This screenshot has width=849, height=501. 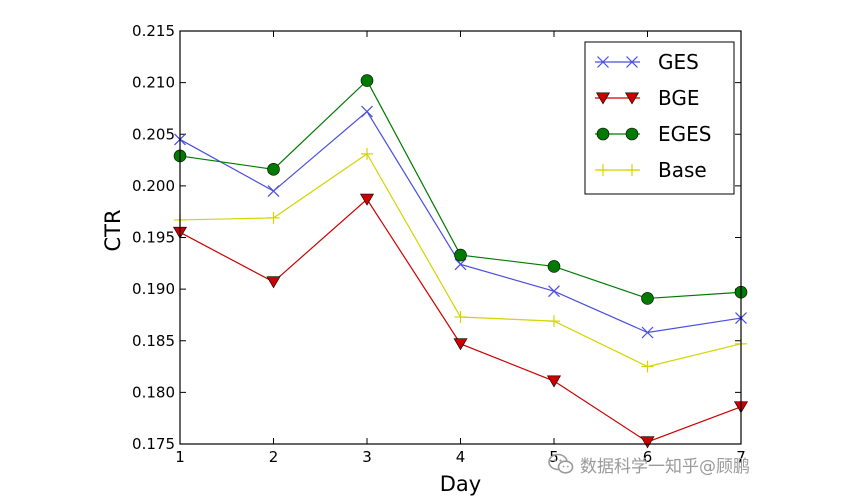 I want to click on legend-entry-label: GES, so click(x=678, y=62).